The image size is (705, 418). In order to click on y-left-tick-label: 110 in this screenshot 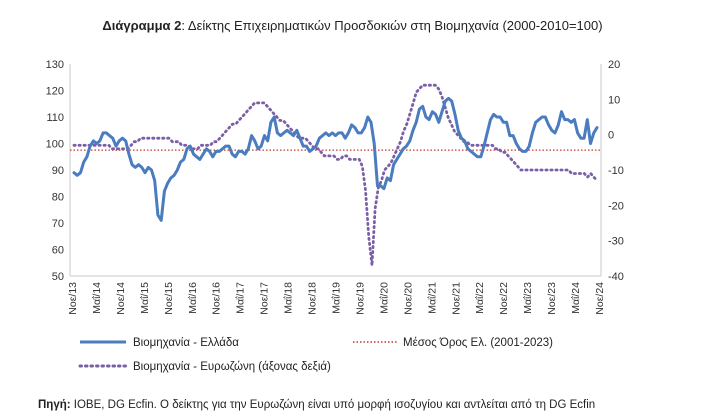, I will do `click(55, 118)`.